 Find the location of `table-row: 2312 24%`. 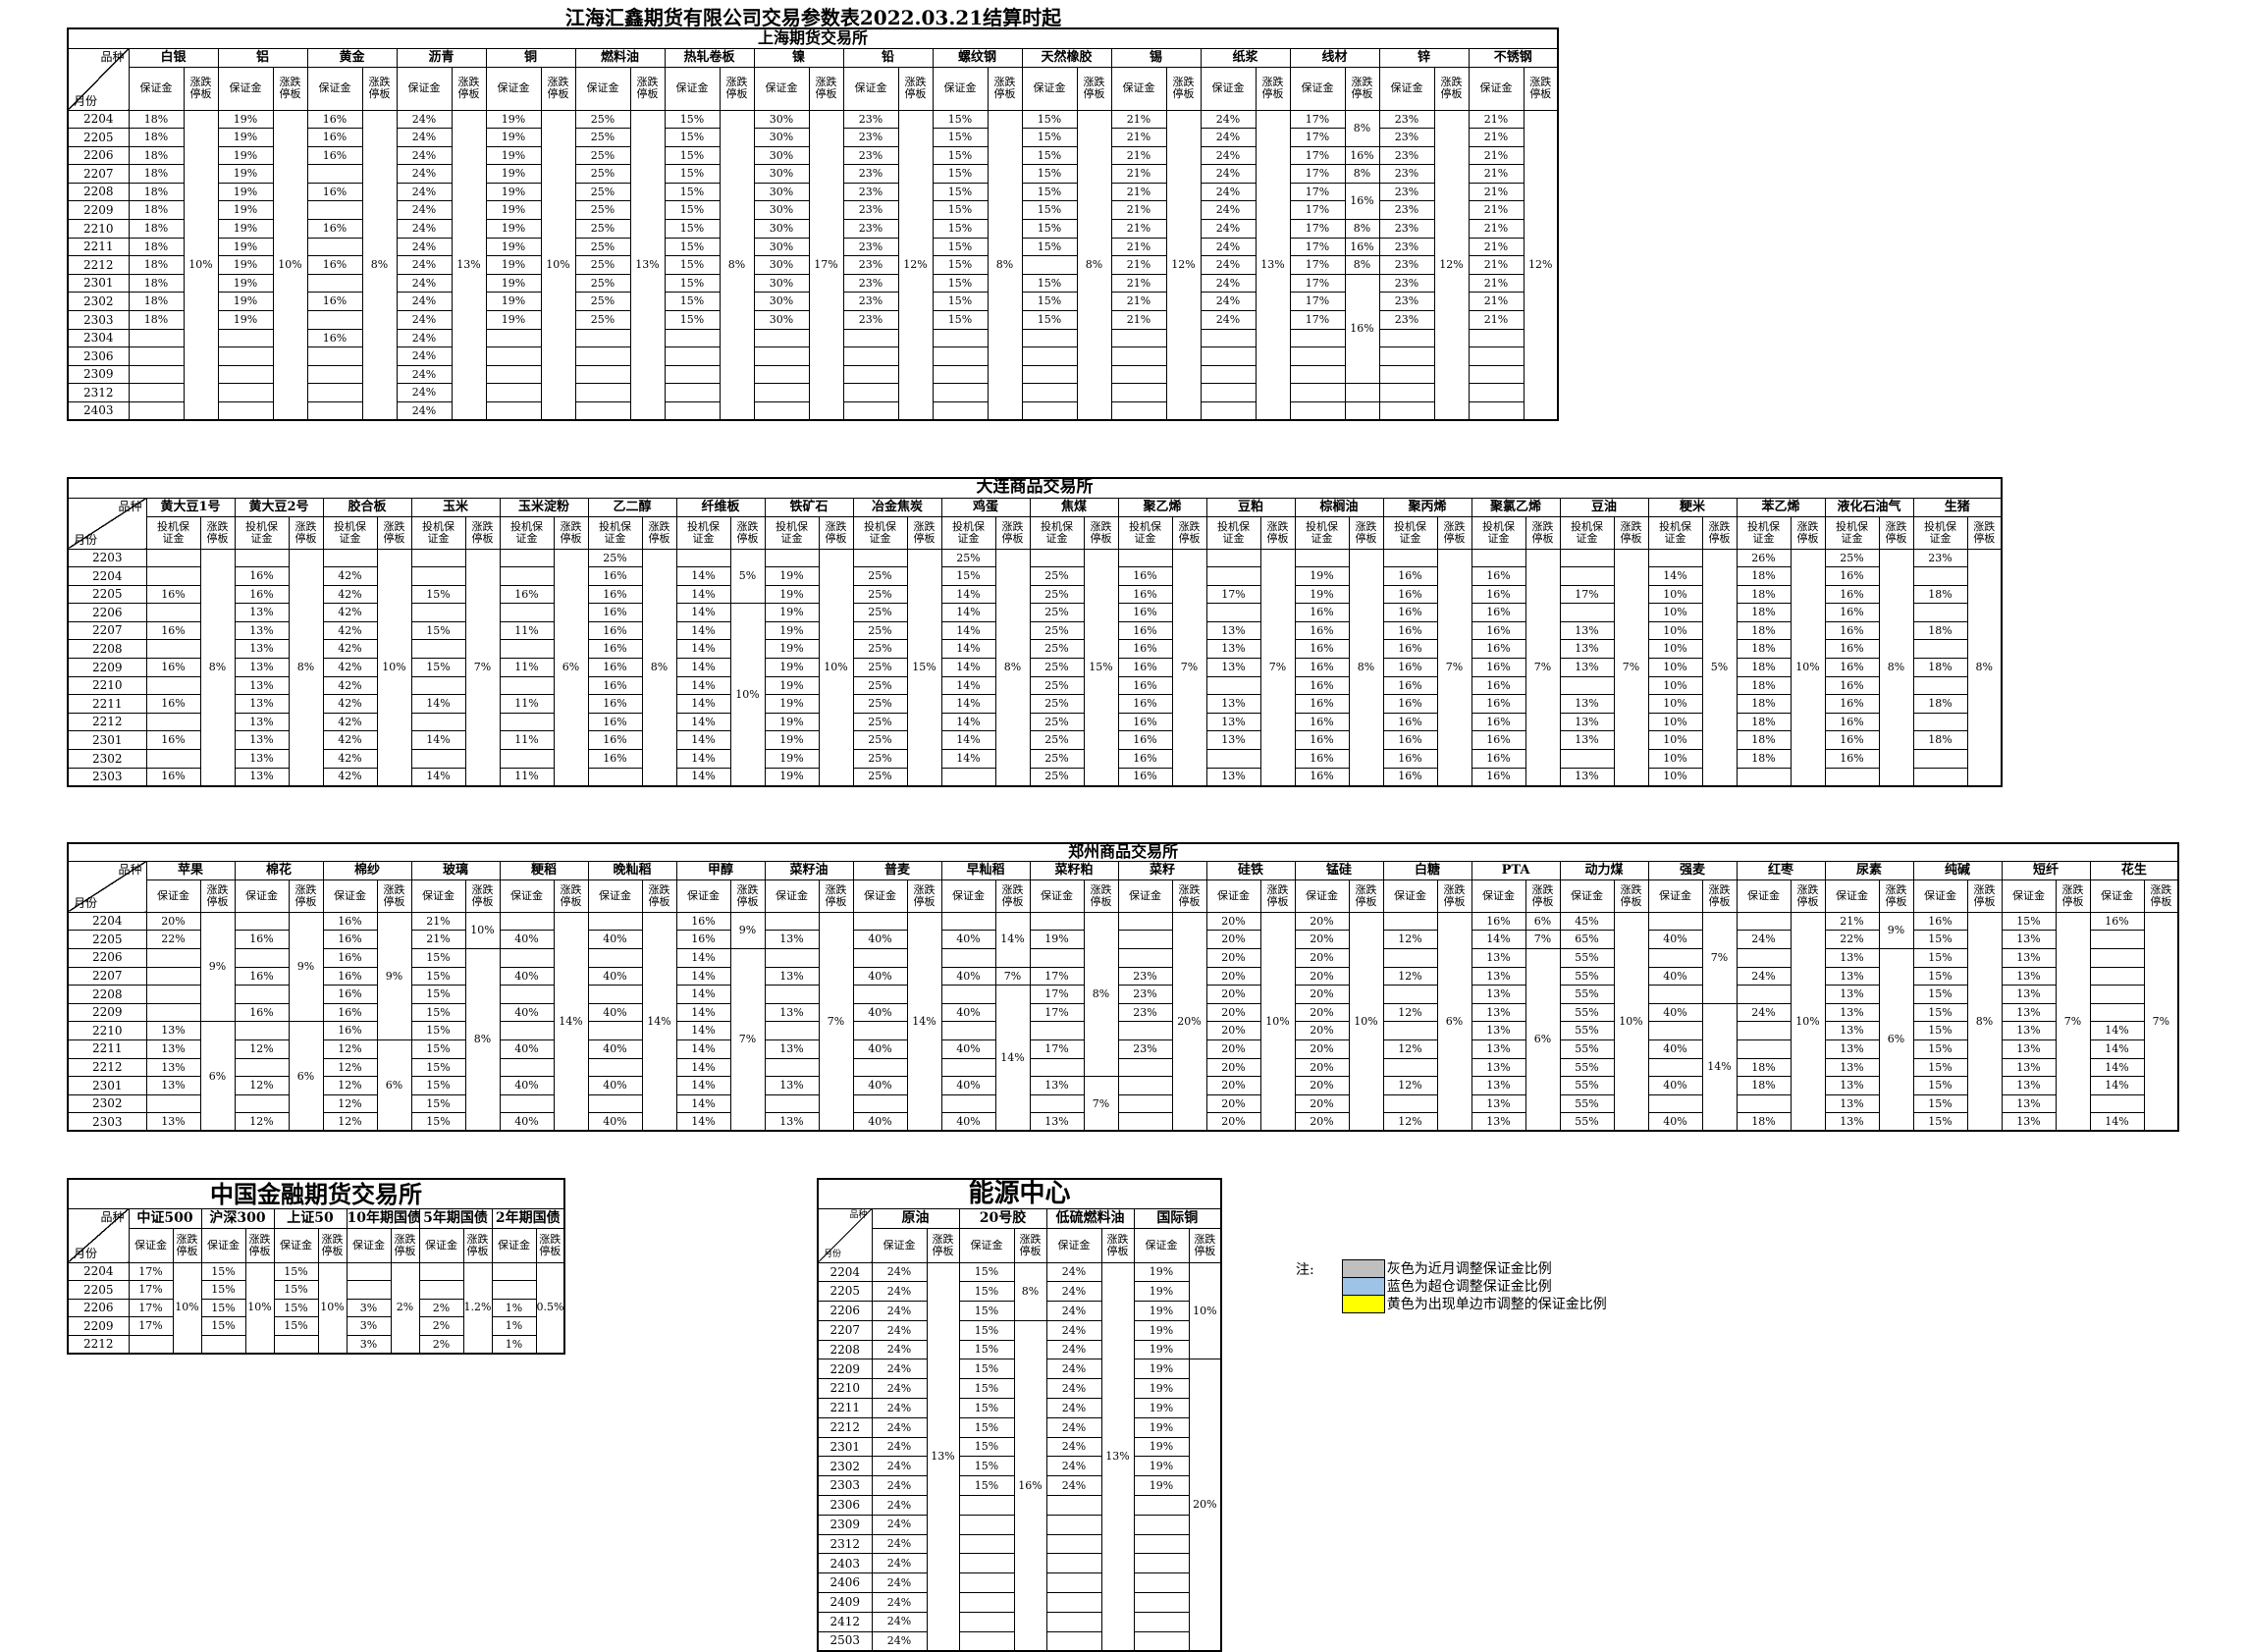

table-row: 2312 24% is located at coordinates (812, 392).